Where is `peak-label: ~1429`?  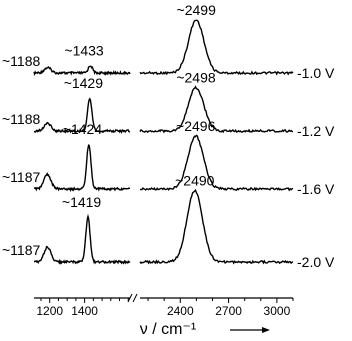
peak-label: ~1429 is located at coordinates (84, 83).